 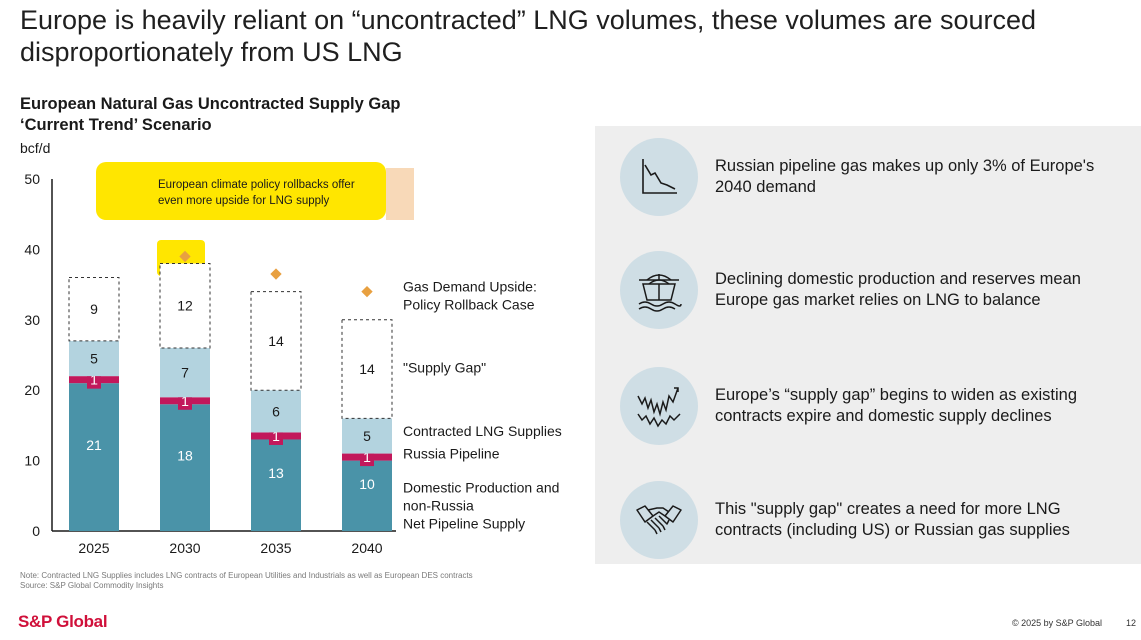 I want to click on contracted-lng-value: 6, so click(x=276, y=411).